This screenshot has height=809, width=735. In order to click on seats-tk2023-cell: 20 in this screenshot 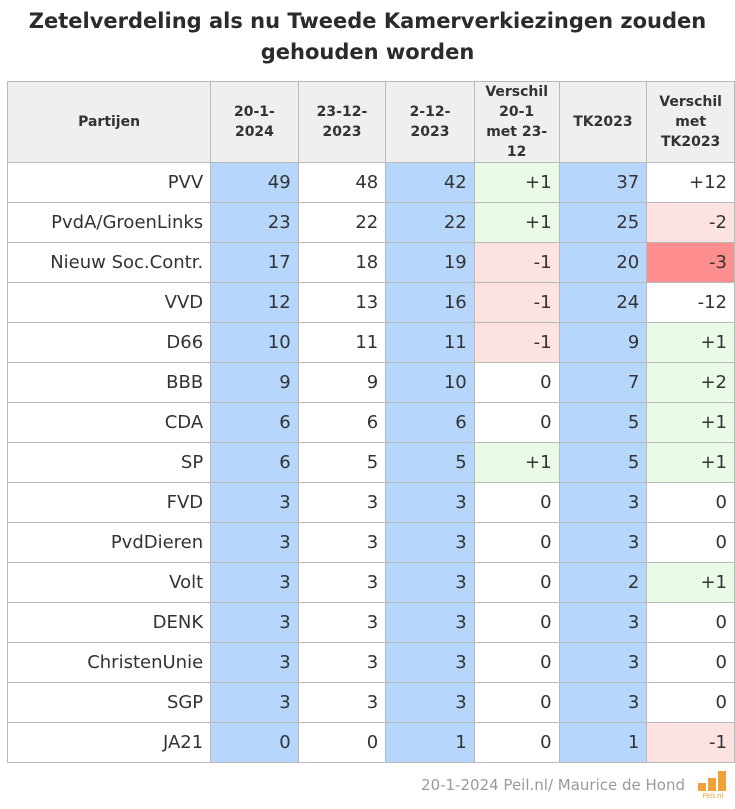, I will do `click(603, 262)`.